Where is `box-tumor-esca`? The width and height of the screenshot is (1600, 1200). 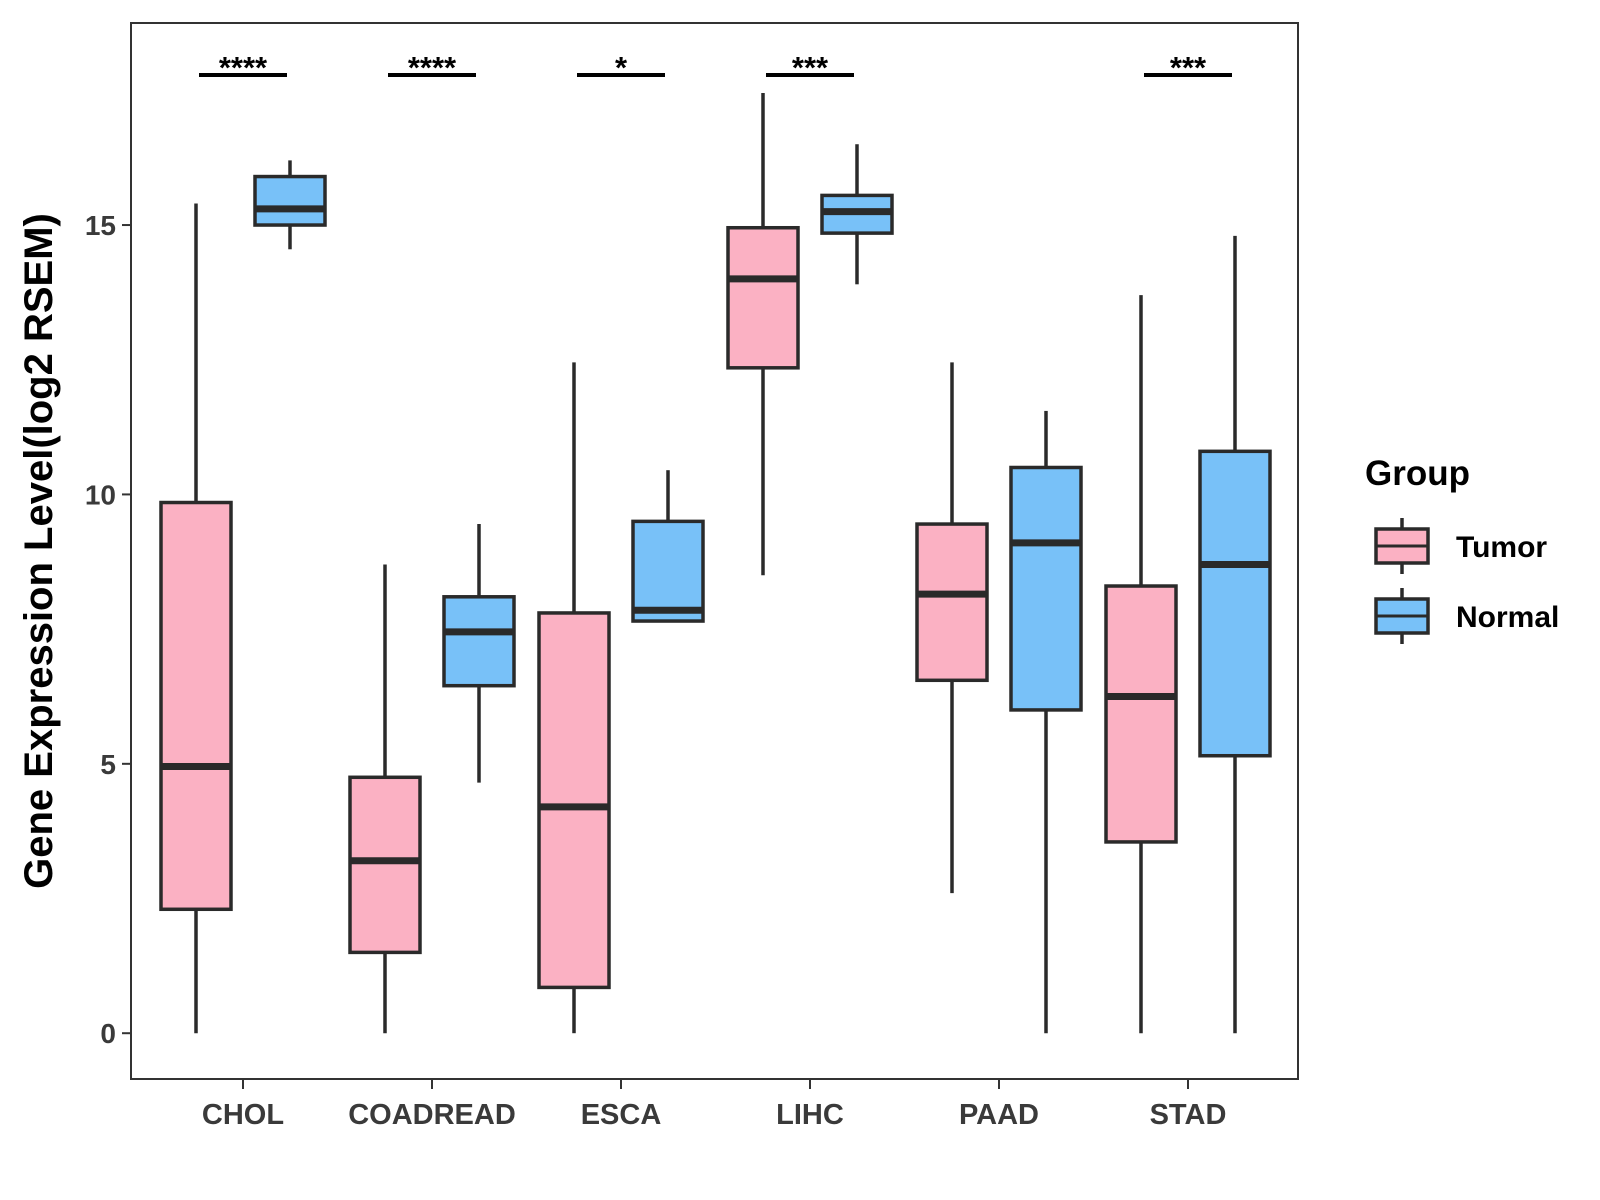
box-tumor-esca is located at coordinates (574, 698).